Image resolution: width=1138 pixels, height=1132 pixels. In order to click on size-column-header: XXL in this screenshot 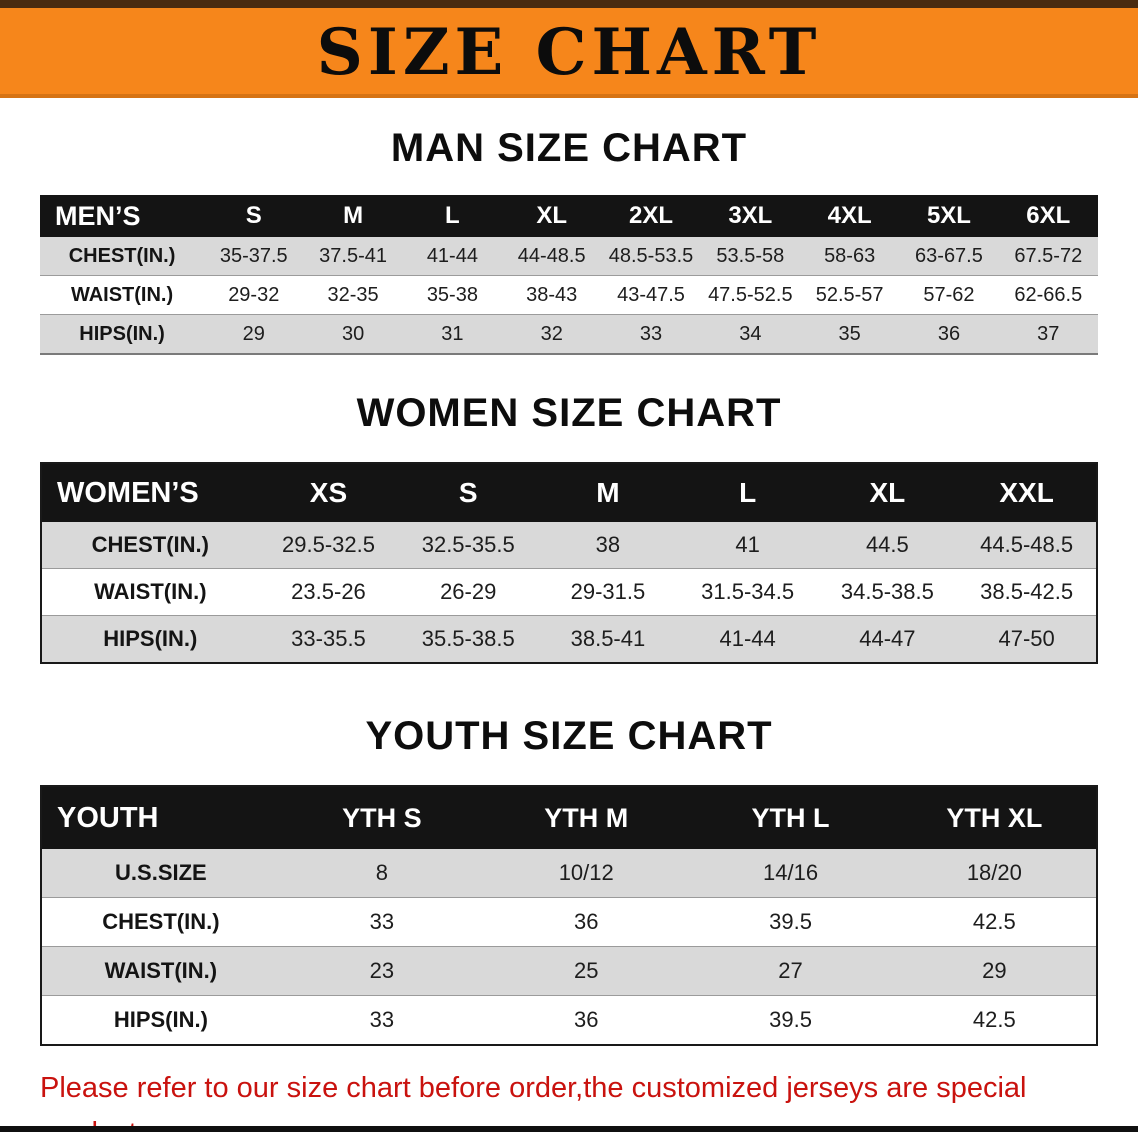, I will do `click(1027, 492)`.